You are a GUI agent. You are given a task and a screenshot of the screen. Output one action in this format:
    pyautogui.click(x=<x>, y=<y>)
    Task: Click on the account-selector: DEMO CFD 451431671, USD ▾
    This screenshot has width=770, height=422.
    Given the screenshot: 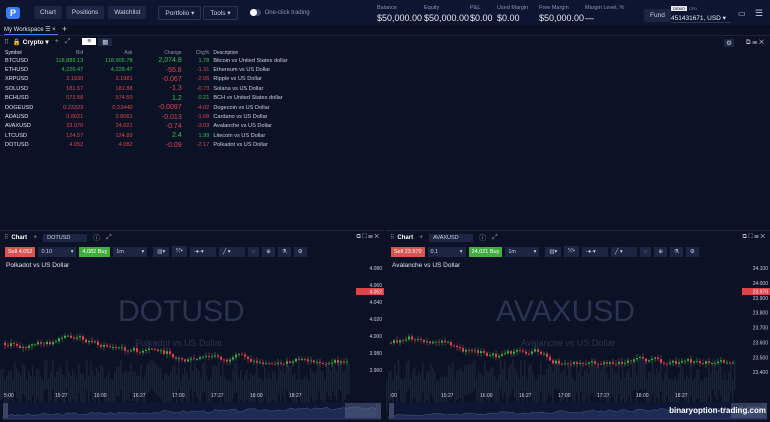 What is the action you would take?
    pyautogui.click(x=701, y=14)
    